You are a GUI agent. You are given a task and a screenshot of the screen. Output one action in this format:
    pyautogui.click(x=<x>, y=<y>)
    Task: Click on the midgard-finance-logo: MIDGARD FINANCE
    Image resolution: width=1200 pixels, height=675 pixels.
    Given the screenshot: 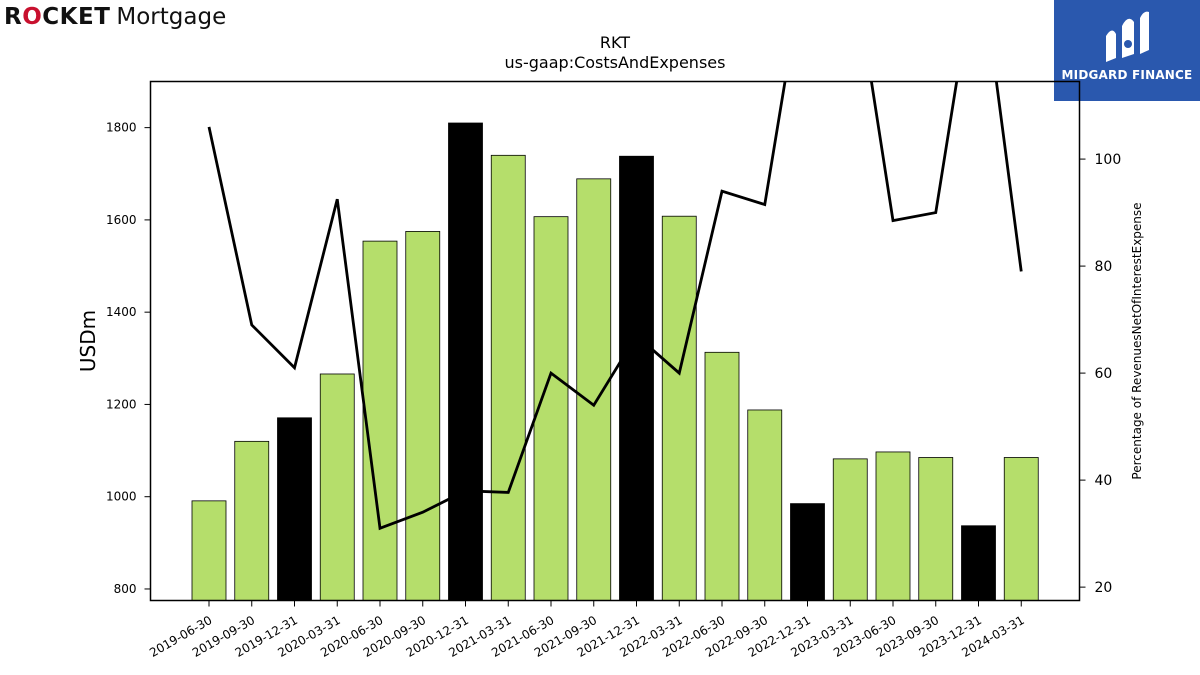 What is the action you would take?
    pyautogui.click(x=1127, y=50)
    